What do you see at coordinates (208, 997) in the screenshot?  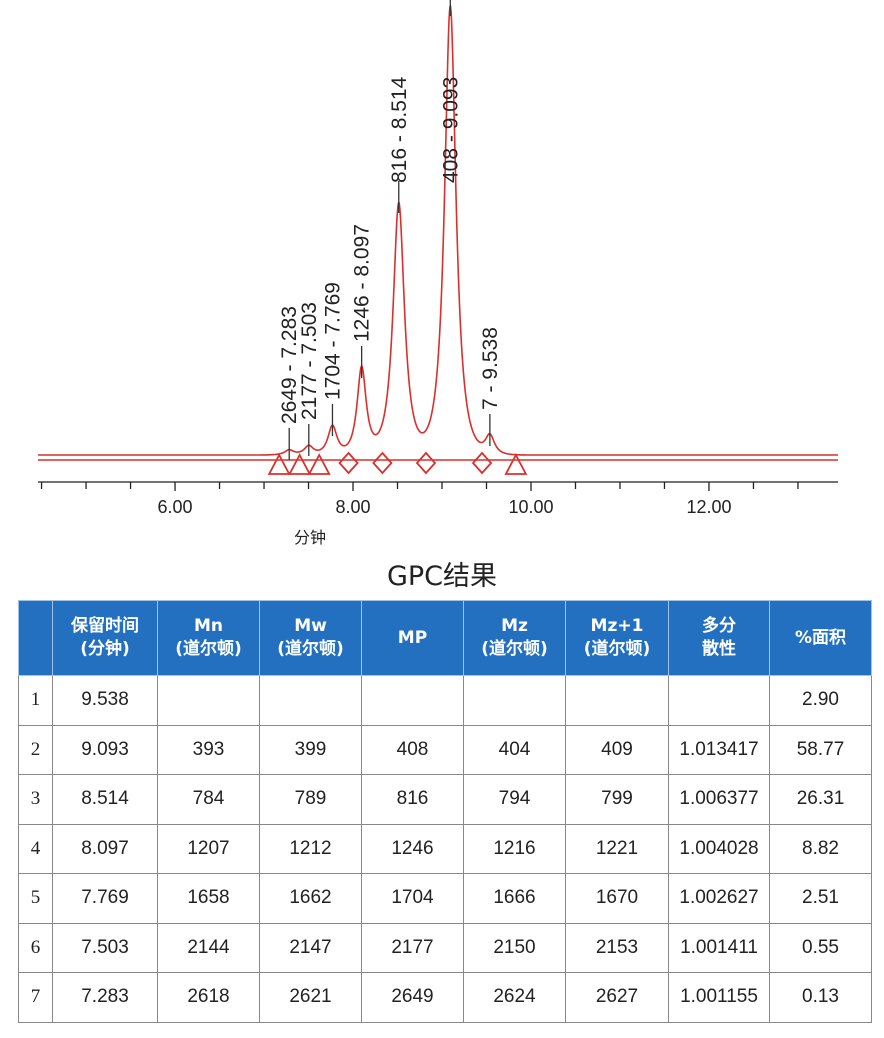 I see `table-cell: 2618` at bounding box center [208, 997].